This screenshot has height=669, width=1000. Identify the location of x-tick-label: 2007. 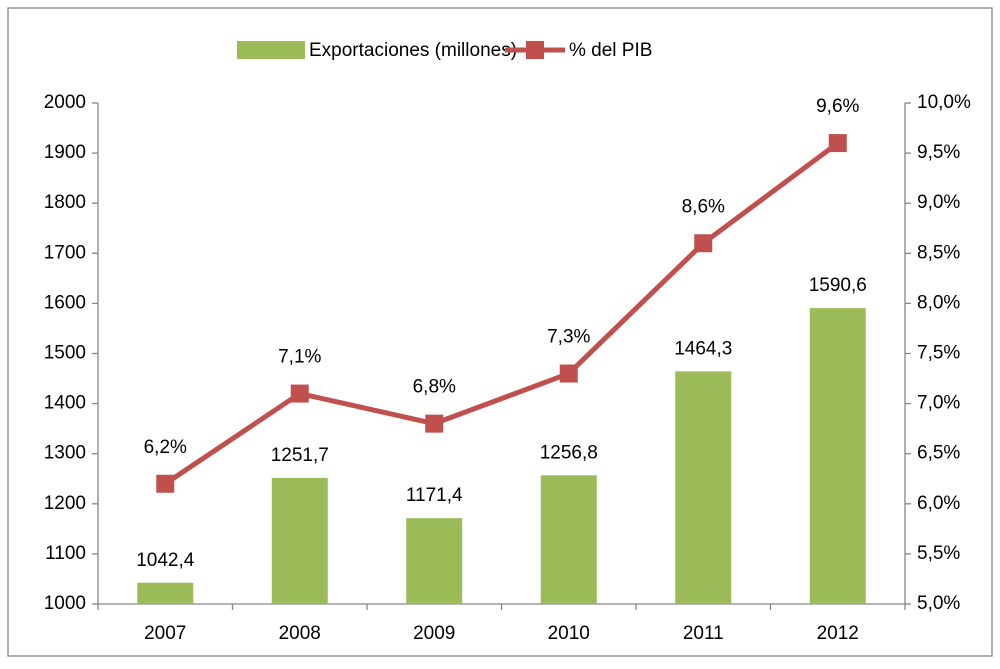
(165, 633).